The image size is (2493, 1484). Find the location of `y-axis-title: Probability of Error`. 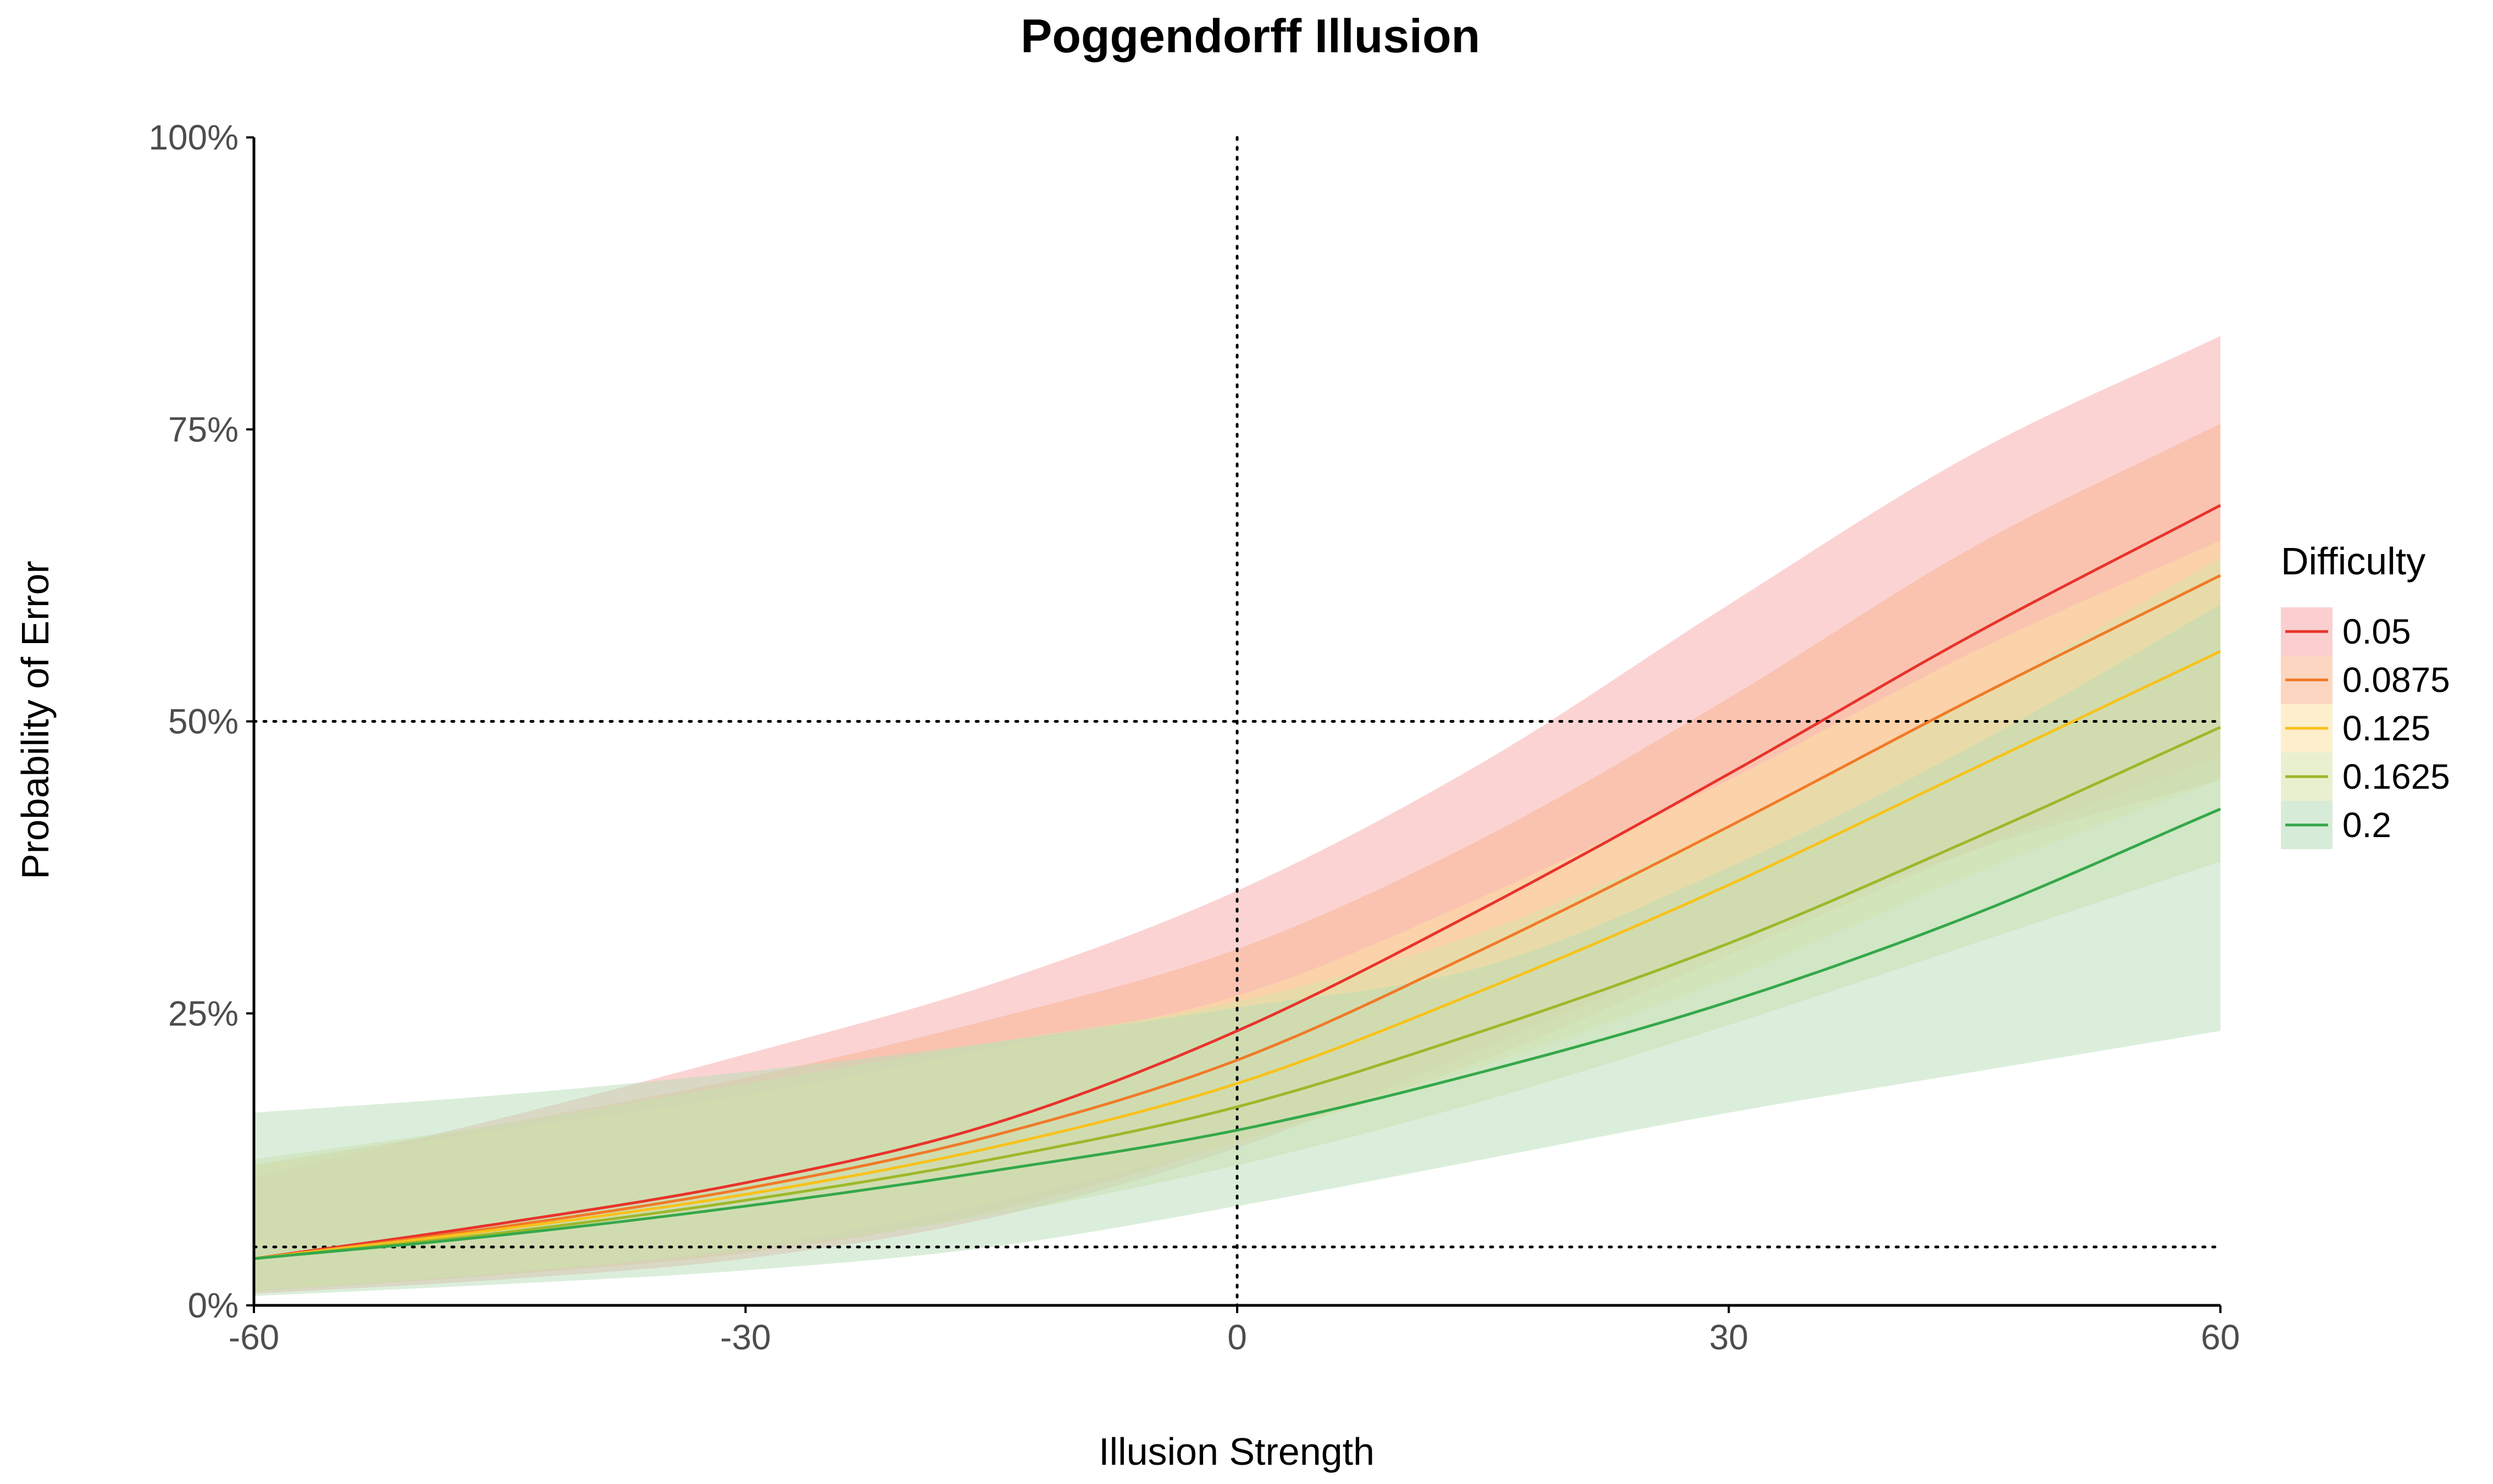

y-axis-title: Probability of Error is located at coordinates (36, 720).